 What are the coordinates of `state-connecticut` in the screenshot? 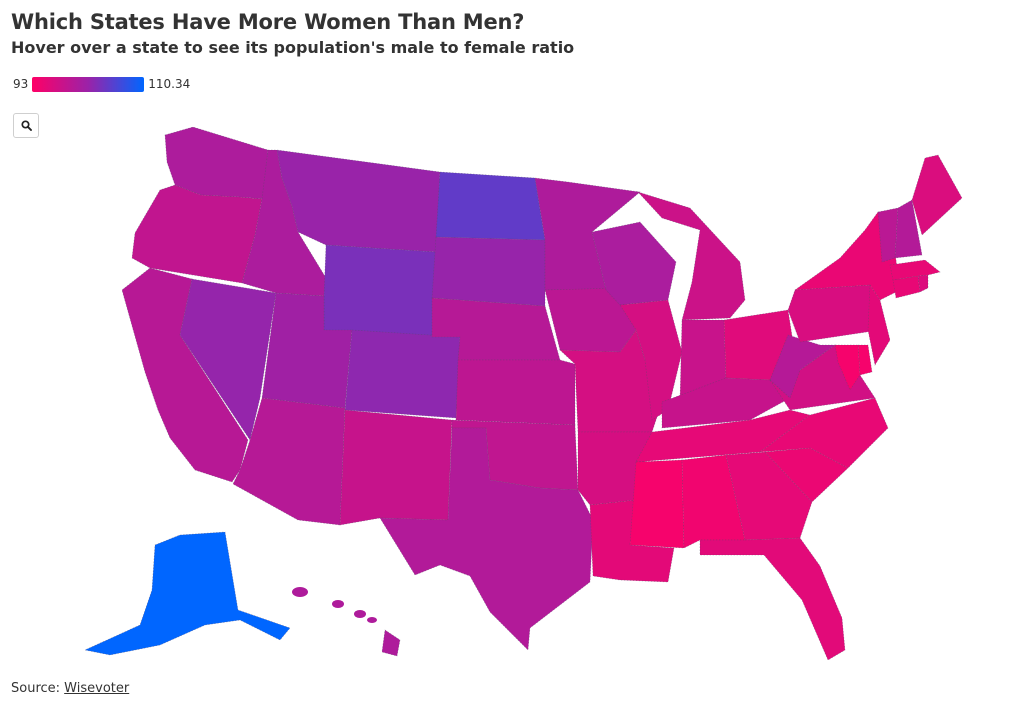 It's located at (906, 287).